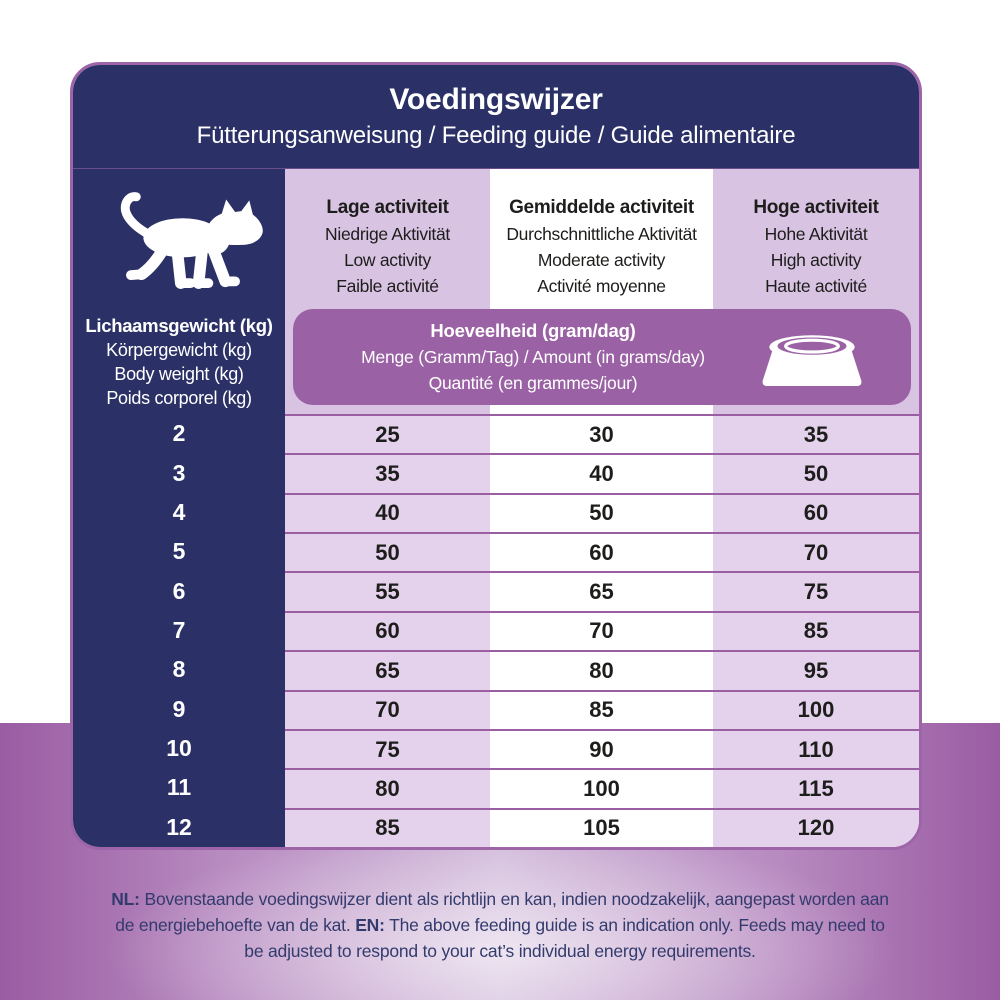 This screenshot has height=1000, width=1000. Describe the element at coordinates (387, 630) in the screenshot. I see `amount-cell-low: 60` at that location.